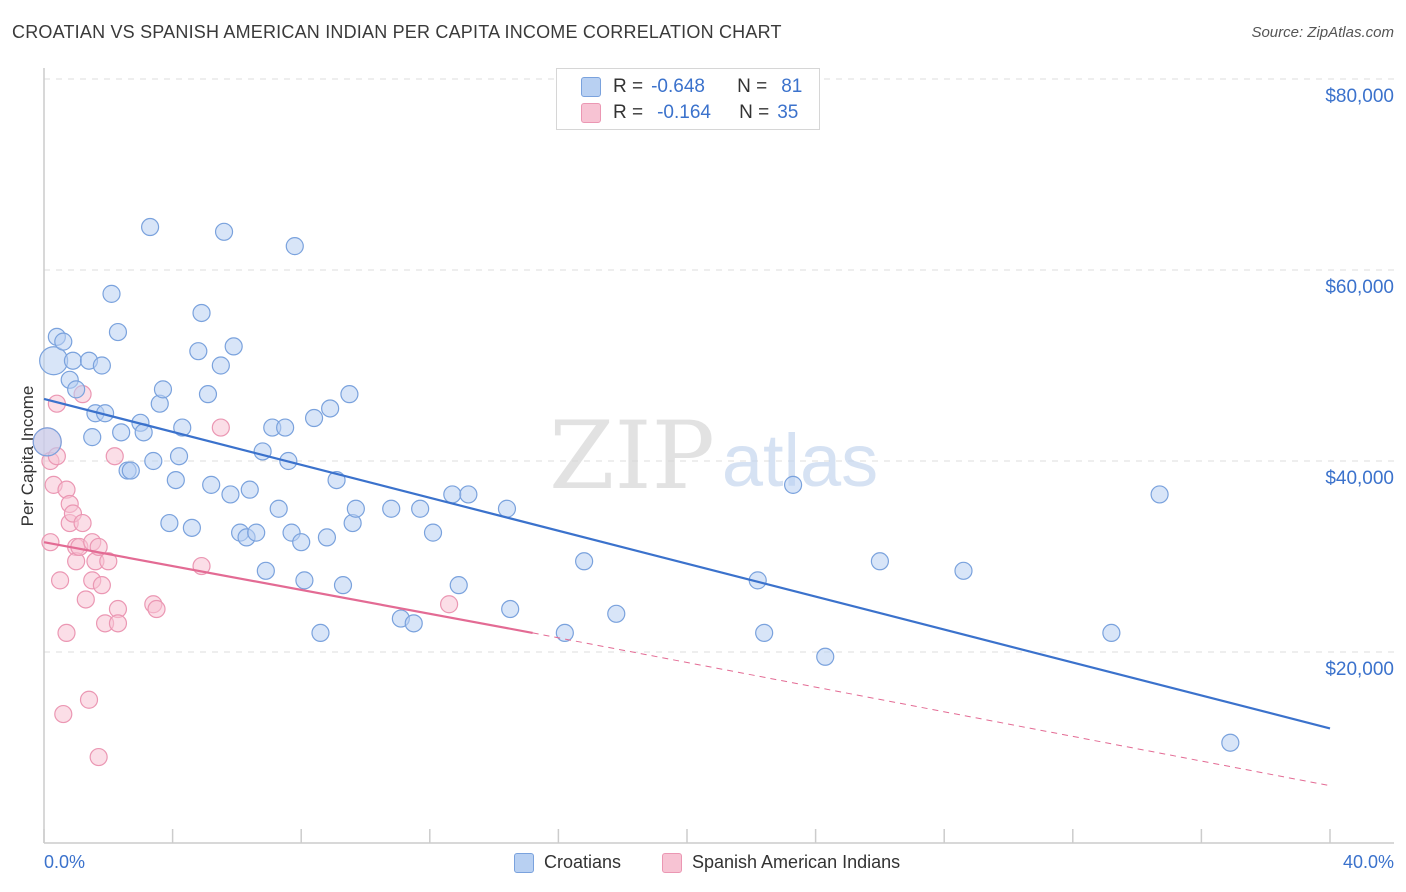  I want to click on bottom-legend-label-croatians: Croatians, so click(583, 862).